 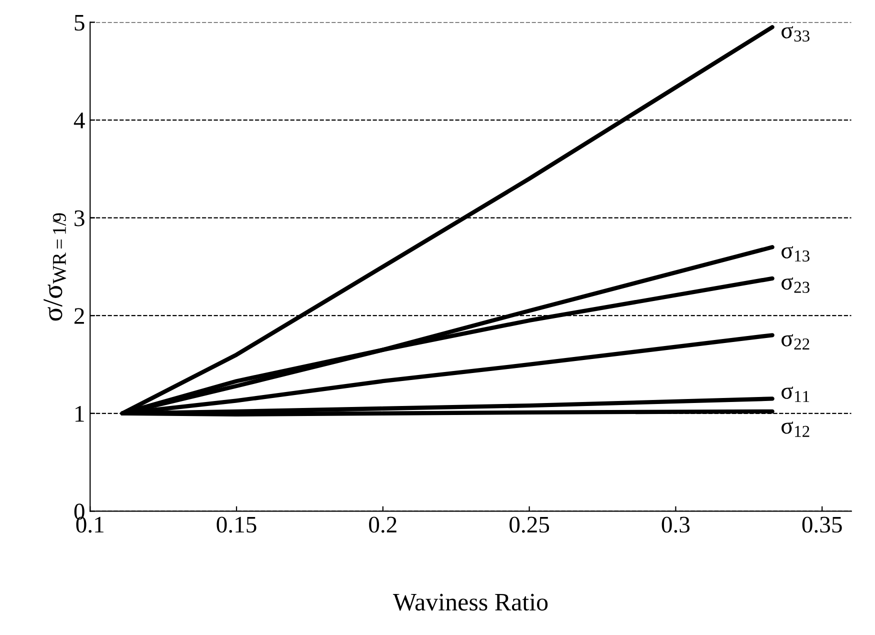 What do you see at coordinates (236, 524) in the screenshot?
I see `x-tick-label: 0.15` at bounding box center [236, 524].